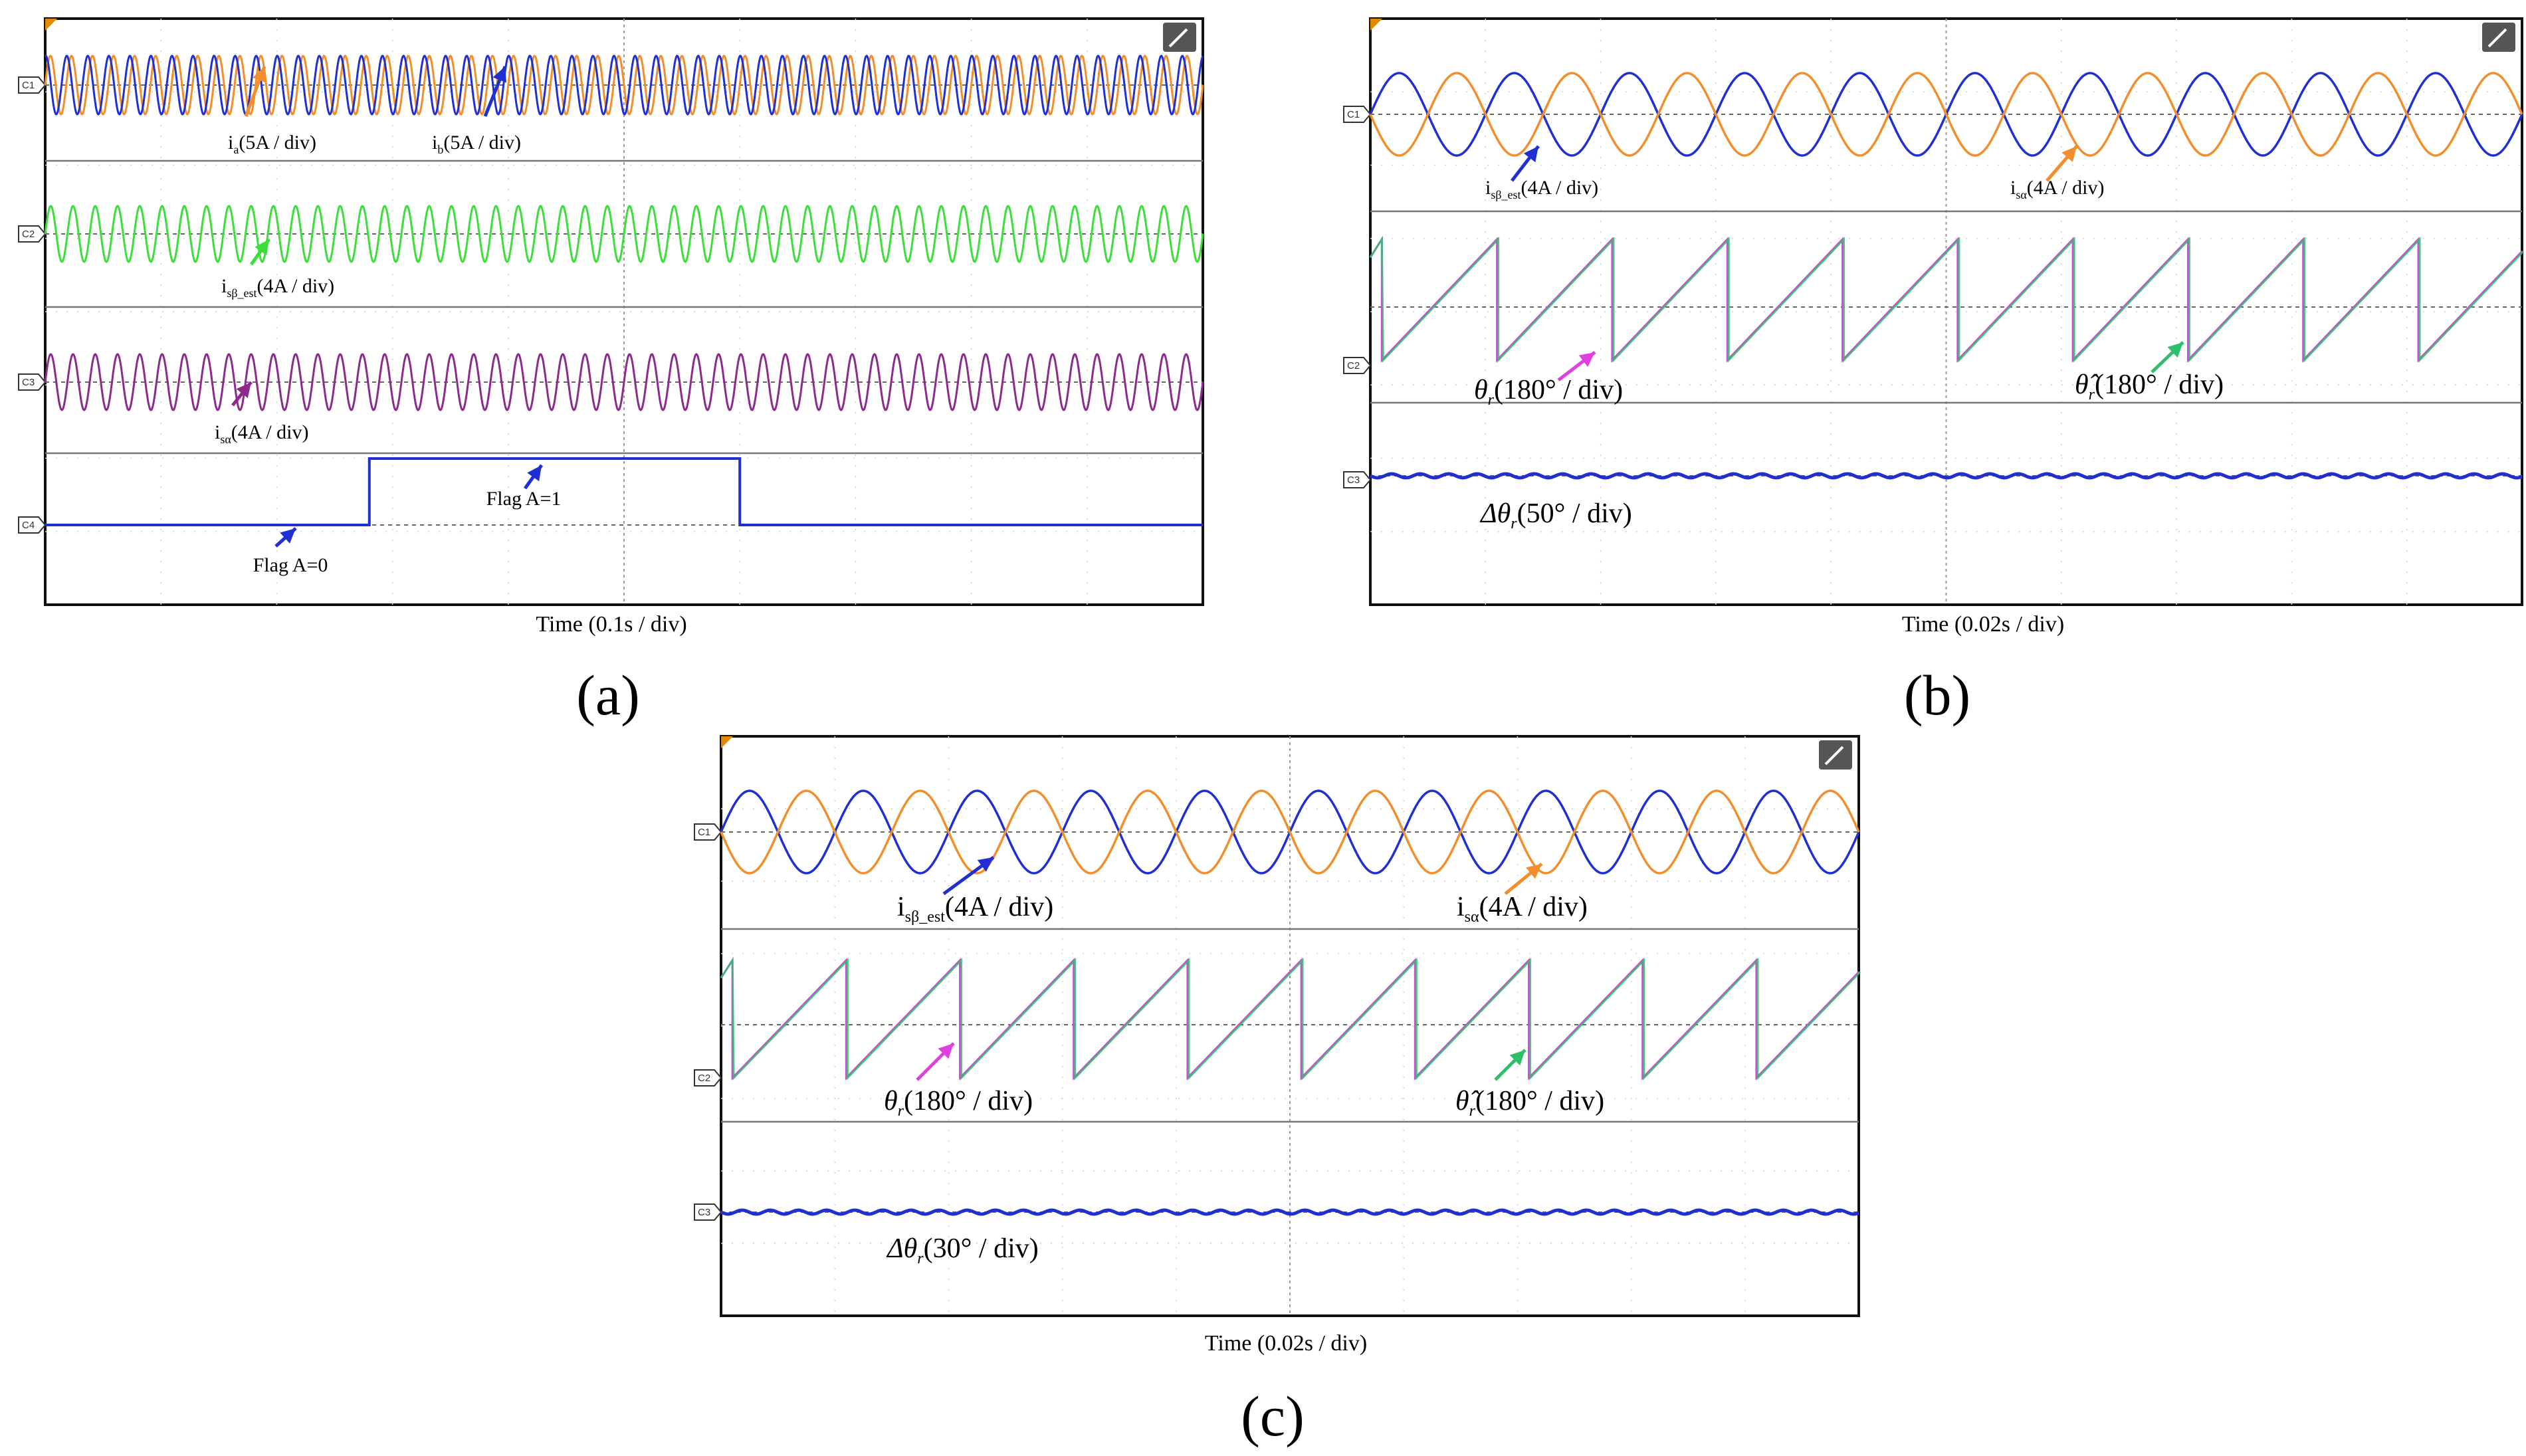 The width and height of the screenshot is (2526, 1456). Describe the element at coordinates (277, 287) in the screenshot. I see `legend-a-isbeta: isβ_est(4A / div)` at that location.